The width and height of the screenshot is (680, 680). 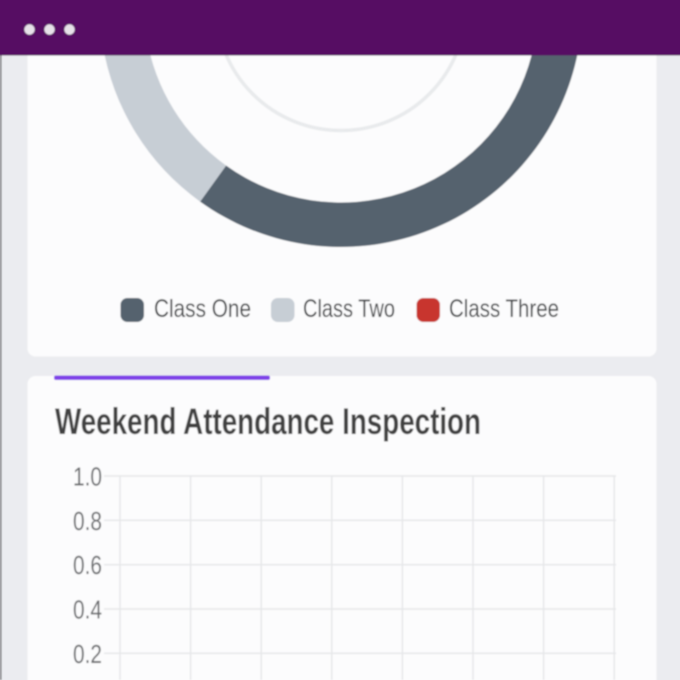 I want to click on svg-text: Class One, so click(x=202, y=309).